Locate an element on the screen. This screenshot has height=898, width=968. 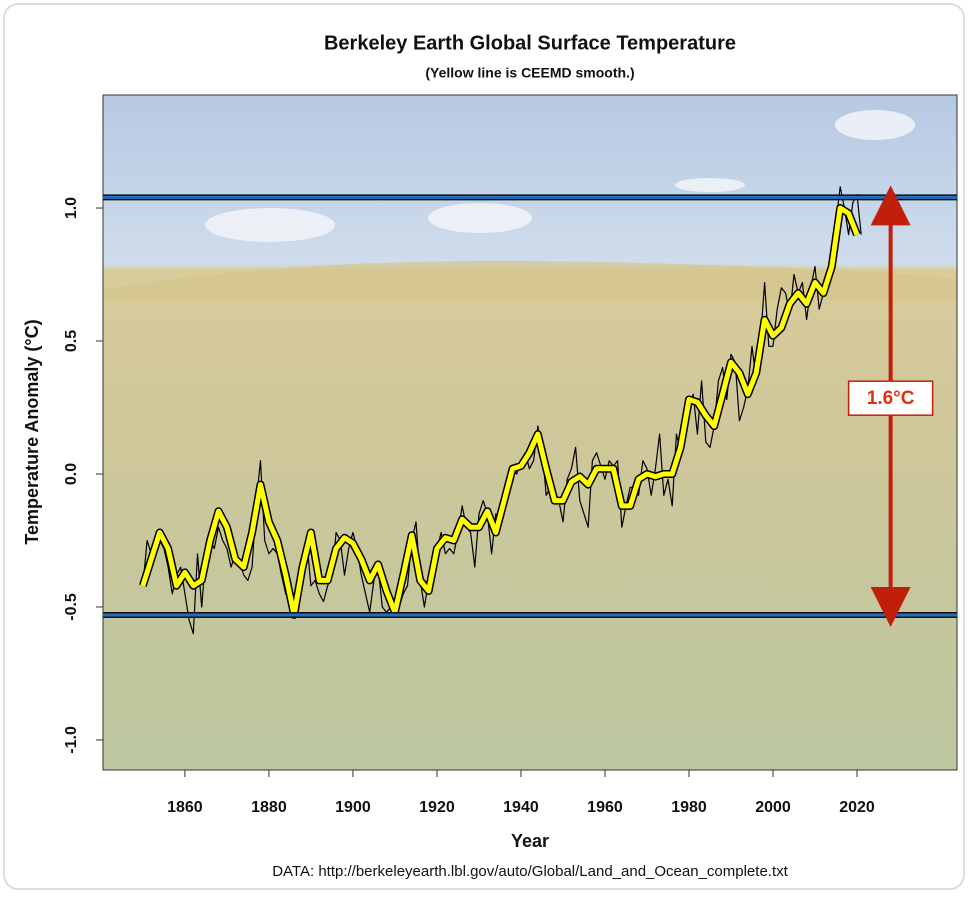
y-tick-label: 1.0 is located at coordinates (71, 208).